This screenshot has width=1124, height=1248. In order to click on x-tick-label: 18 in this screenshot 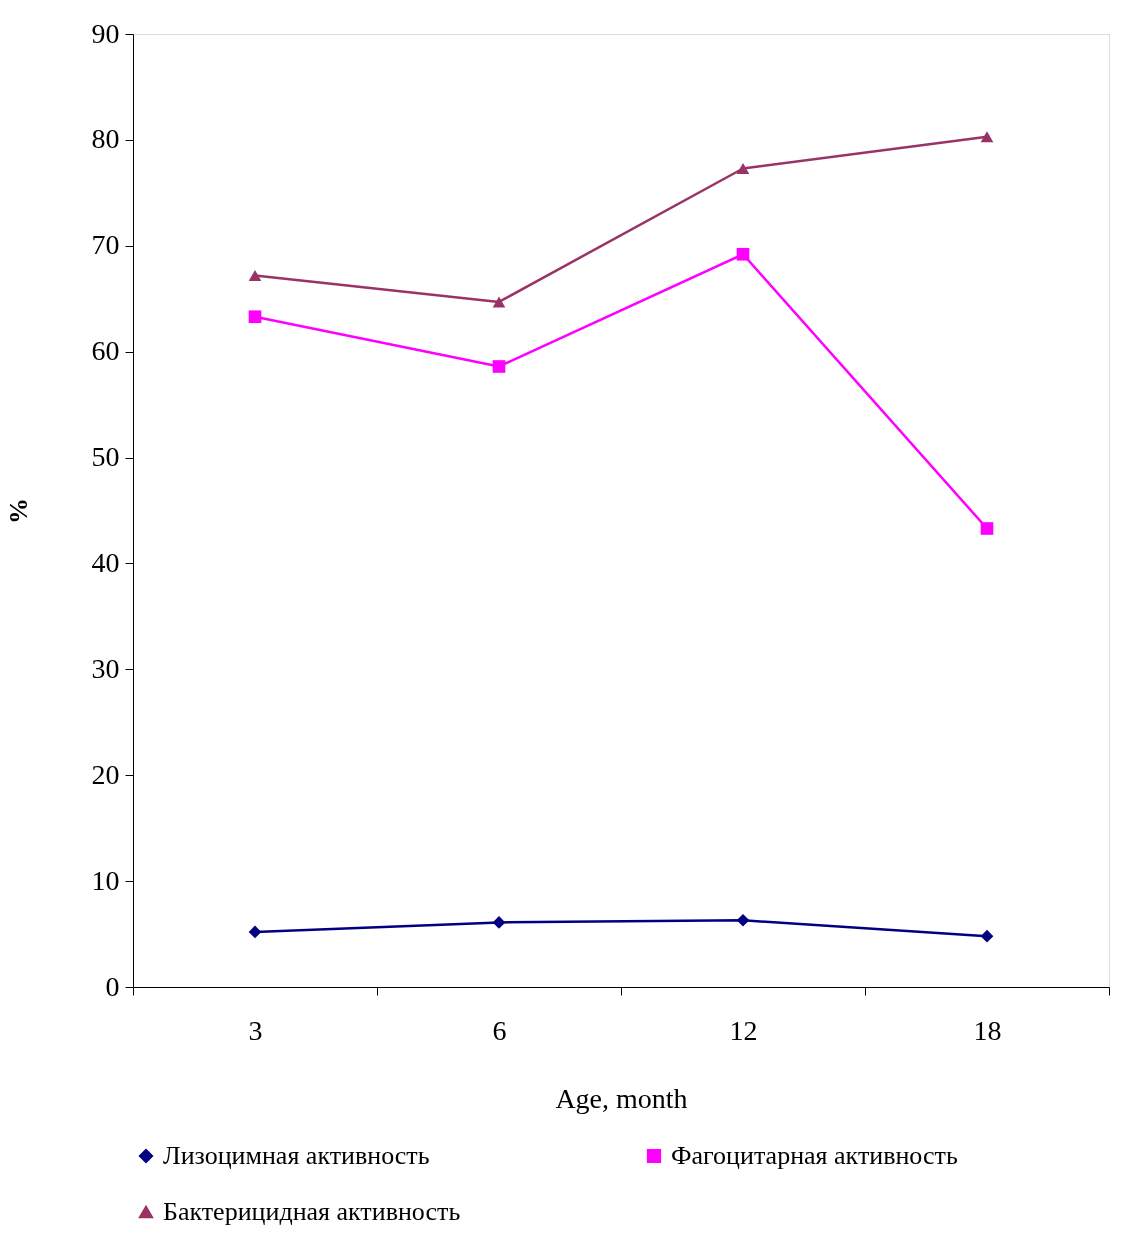, I will do `click(987, 1030)`.